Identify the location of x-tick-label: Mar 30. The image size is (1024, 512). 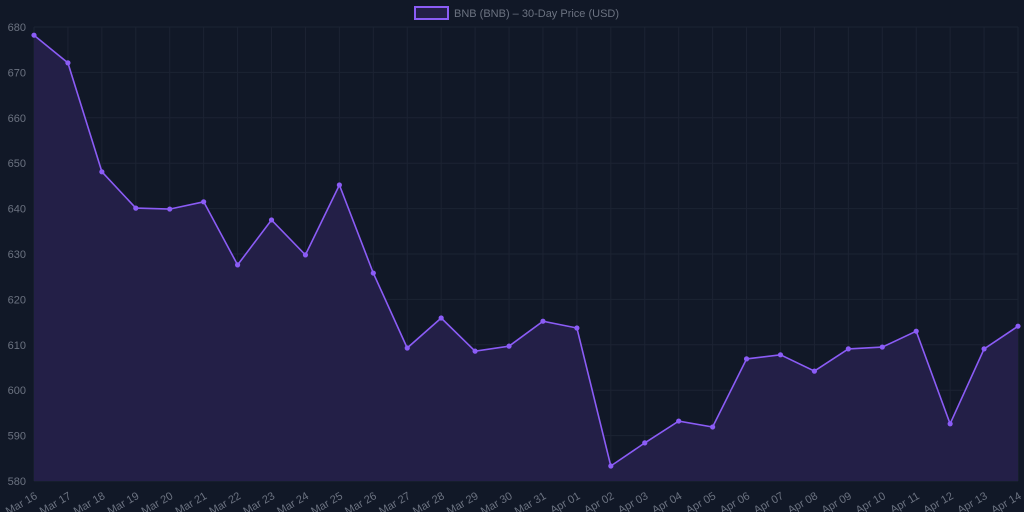
(497, 501).